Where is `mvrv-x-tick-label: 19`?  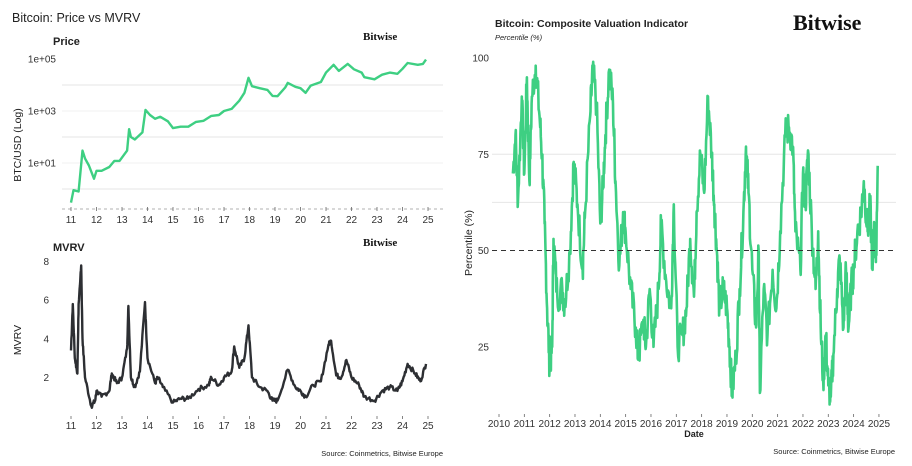 mvrv-x-tick-label: 19 is located at coordinates (275, 426).